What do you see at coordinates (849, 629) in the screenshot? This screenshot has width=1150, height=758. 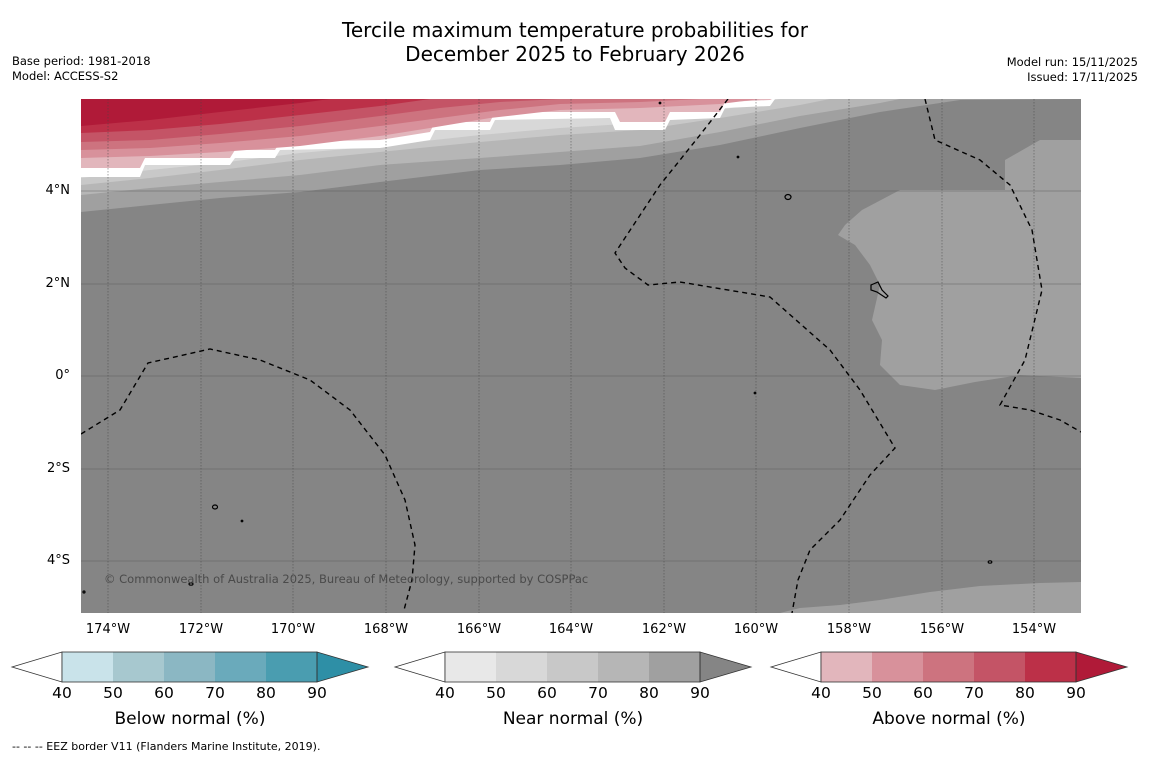 I see `lon-tick-label: 158°W` at bounding box center [849, 629].